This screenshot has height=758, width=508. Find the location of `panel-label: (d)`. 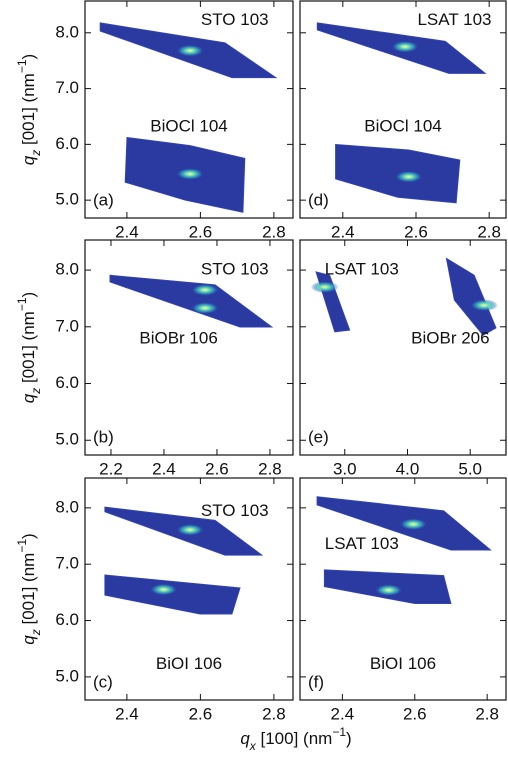

panel-label: (d) is located at coordinates (318, 199).